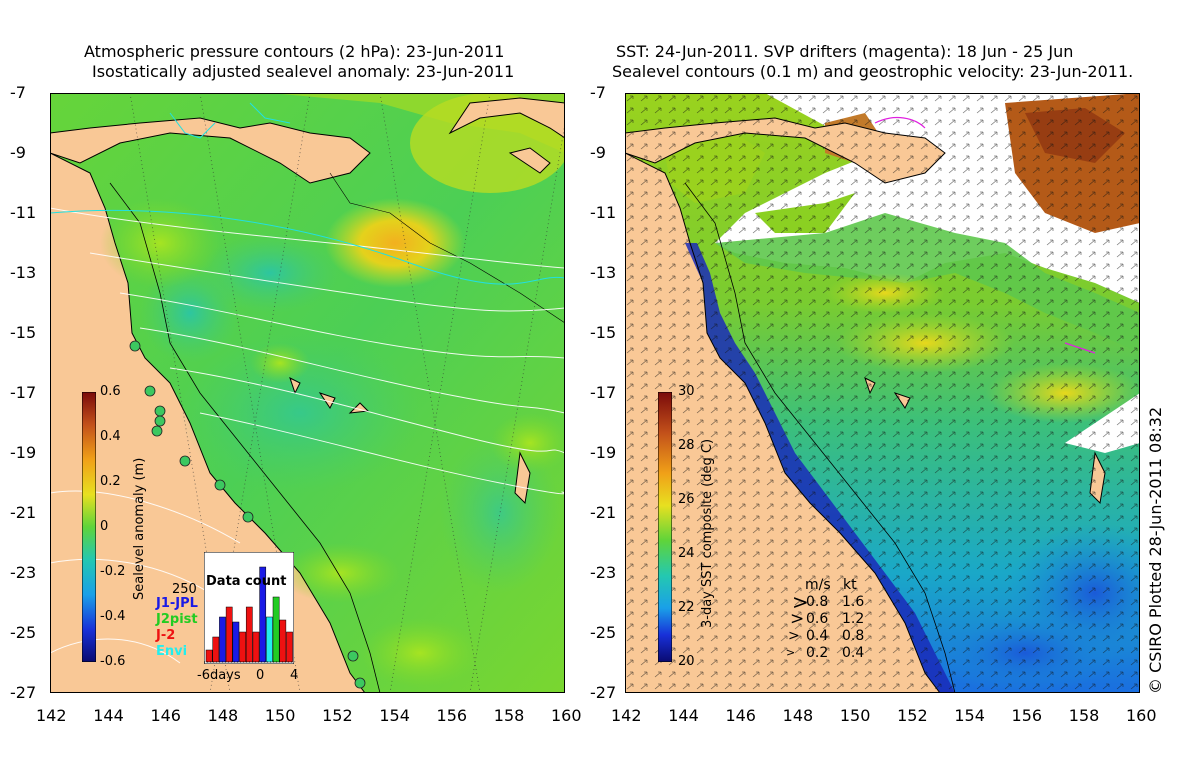  What do you see at coordinates (113, 616) in the screenshot?
I see `sla-tick: -0.4` at bounding box center [113, 616].